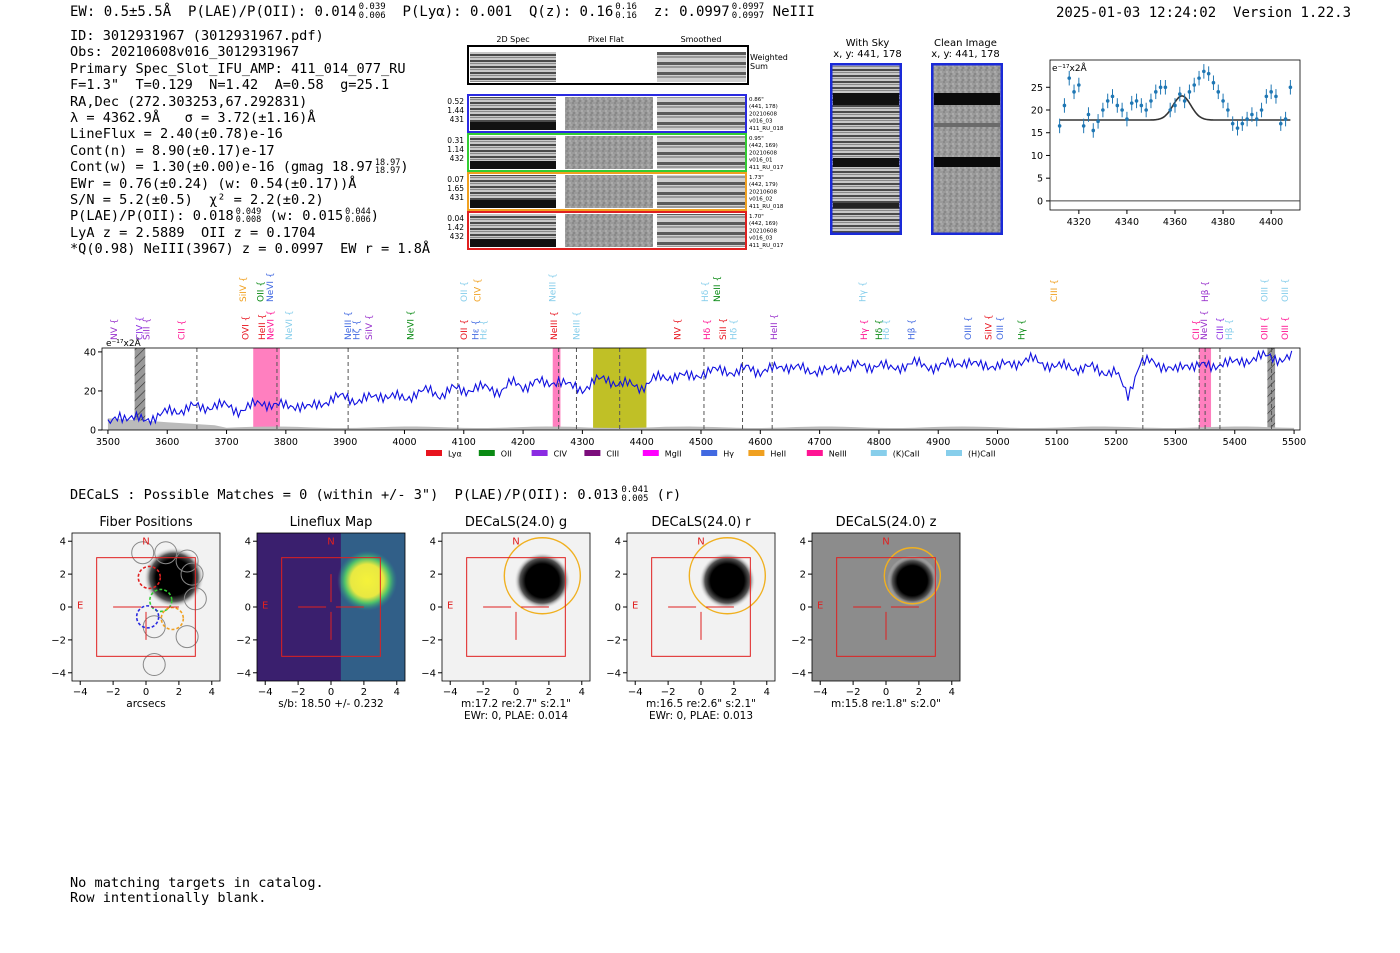 The width and height of the screenshot is (1400, 953). Describe the element at coordinates (1294, 442) in the screenshot. I see `spectrum-x-tick-label: 5500` at that location.